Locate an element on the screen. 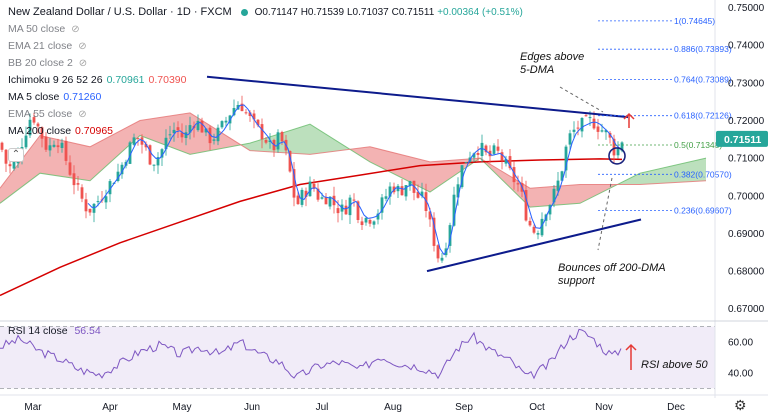 This screenshot has width=768, height=418. price-tick-label: 0.73000 is located at coordinates (746, 83).